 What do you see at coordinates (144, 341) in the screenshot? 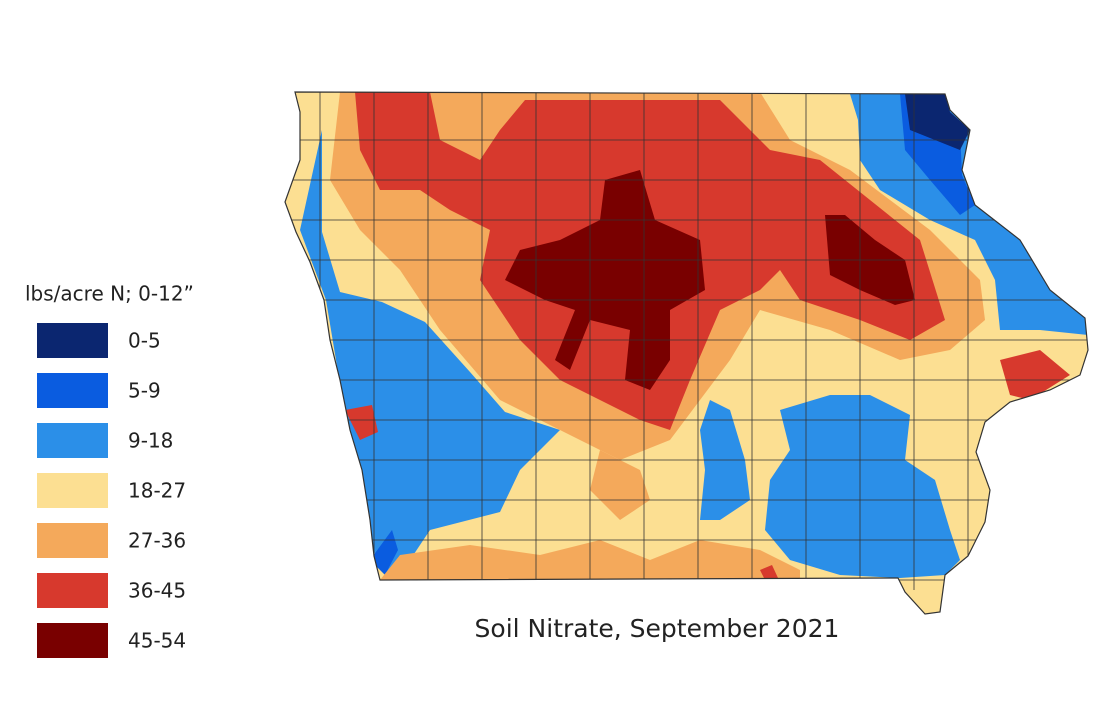
I see `legend-label: 0-5` at bounding box center [144, 341].